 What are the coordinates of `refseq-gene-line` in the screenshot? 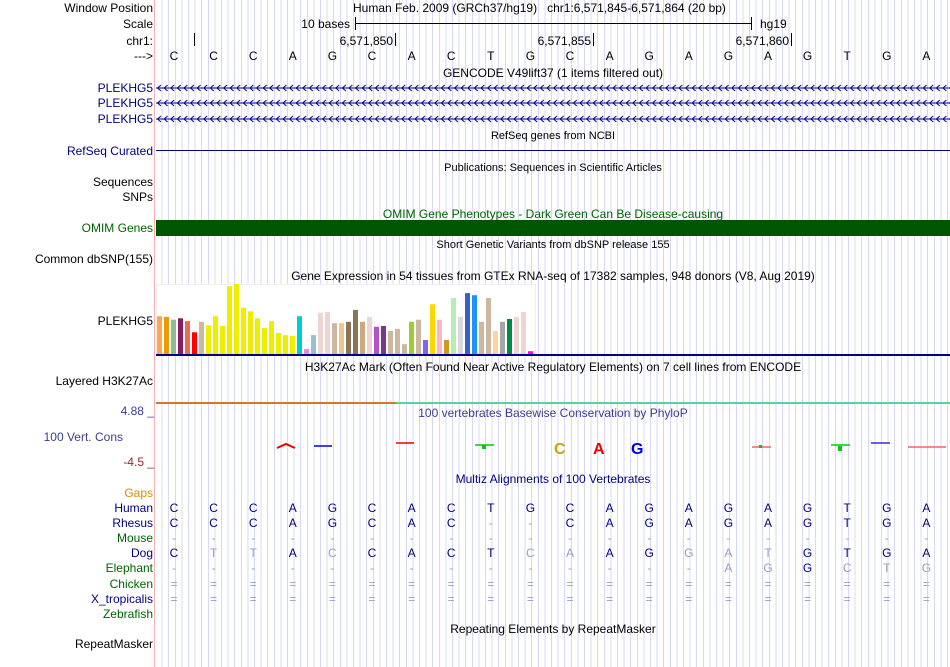 It's located at (553, 150).